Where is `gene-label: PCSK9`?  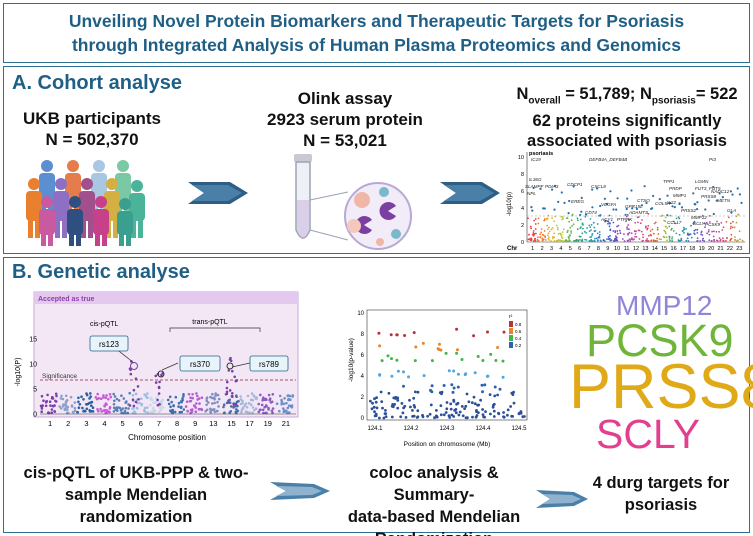
gene-label: PCSK9 is located at coordinates (713, 224).